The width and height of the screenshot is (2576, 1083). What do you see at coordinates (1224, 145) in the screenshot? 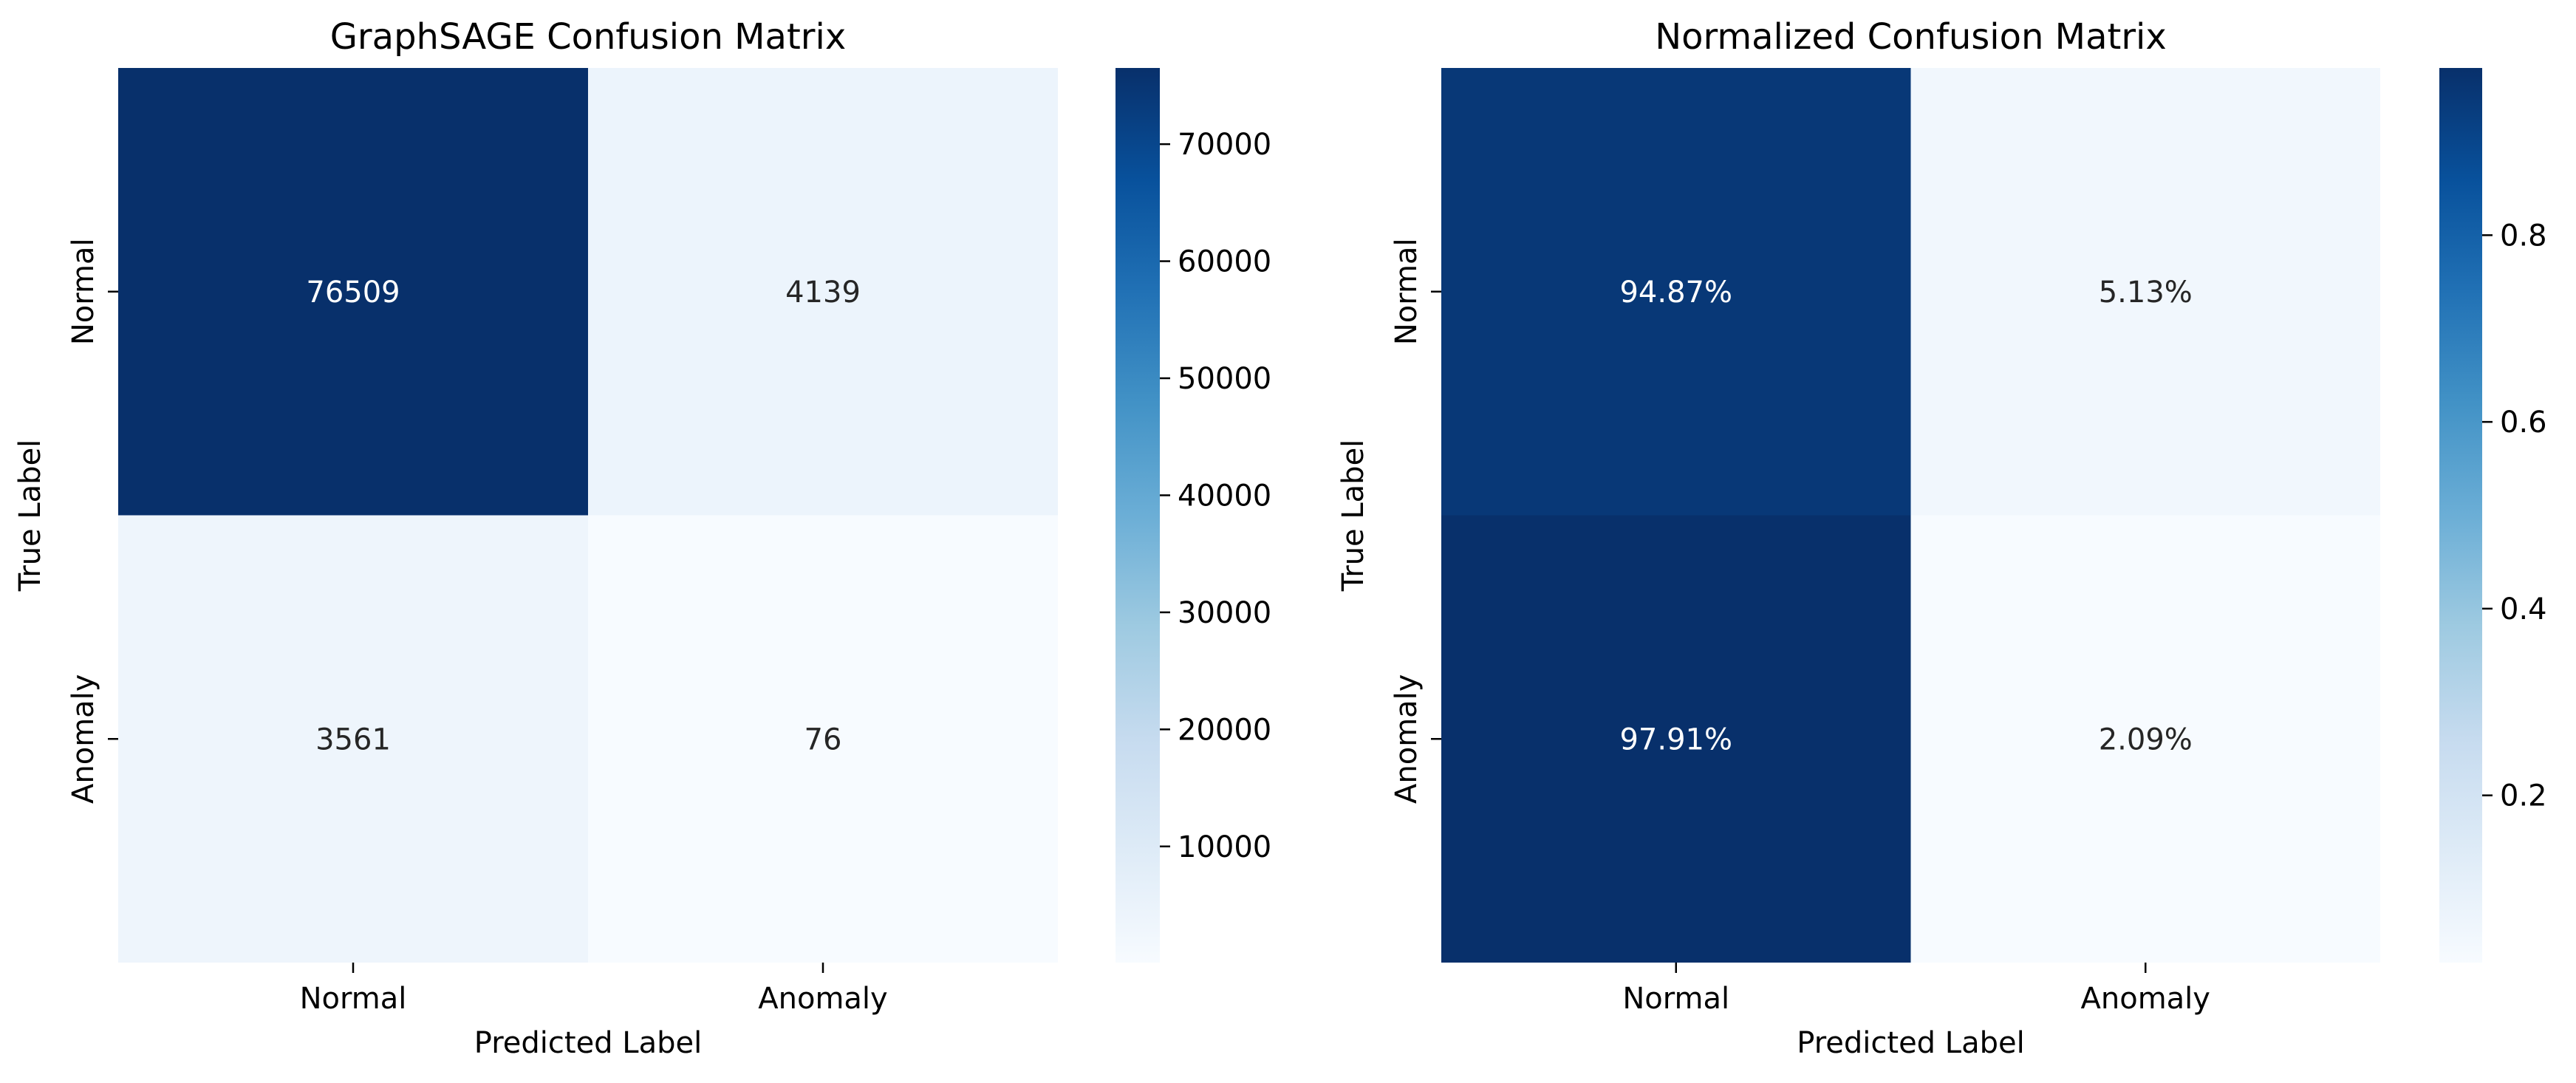
I see `colorbar-tick-label: 70000` at bounding box center [1224, 145].